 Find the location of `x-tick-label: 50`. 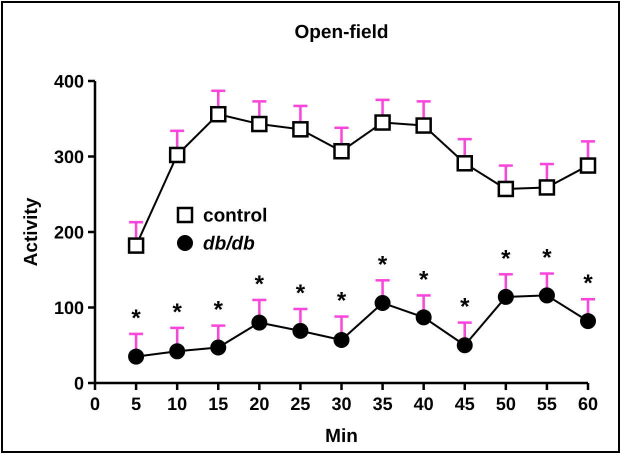

x-tick-label: 50 is located at coordinates (506, 404).